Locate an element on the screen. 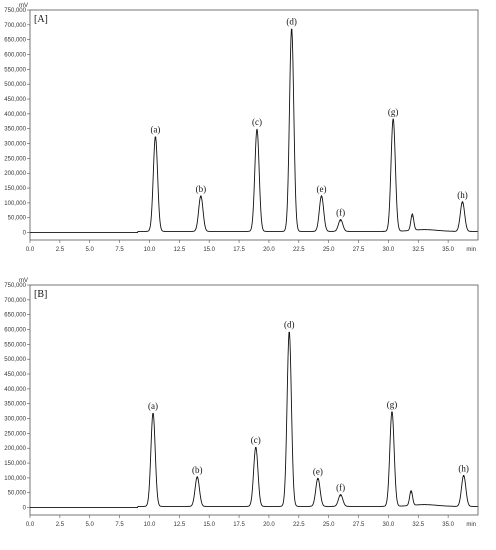 Image resolution: width=496 pixels, height=550 pixels. y-tick-label: 500,000 is located at coordinates (15, 85).